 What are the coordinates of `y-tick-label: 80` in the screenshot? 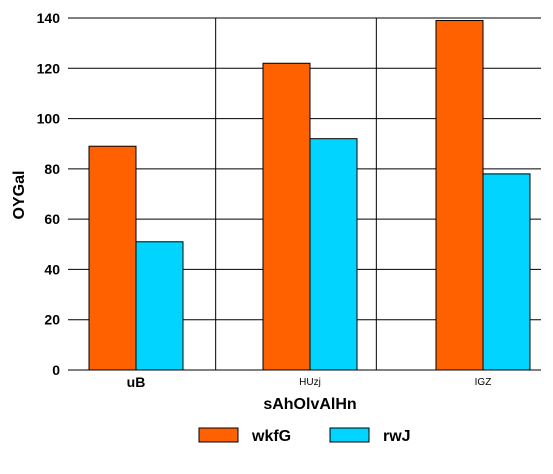 It's located at (52, 169).